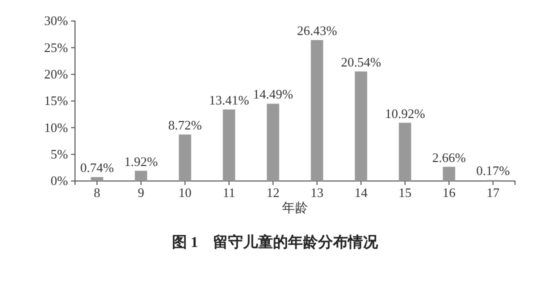  What do you see at coordinates (185, 192) in the screenshot?
I see `x-tick-label: 10` at bounding box center [185, 192].